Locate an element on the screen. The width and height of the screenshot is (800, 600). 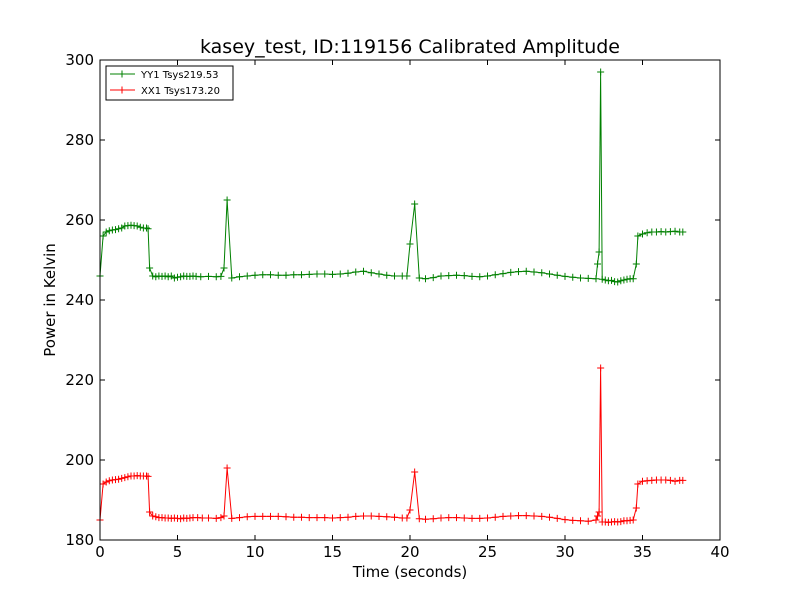
x-tick-label: 0 is located at coordinates (100, 552).